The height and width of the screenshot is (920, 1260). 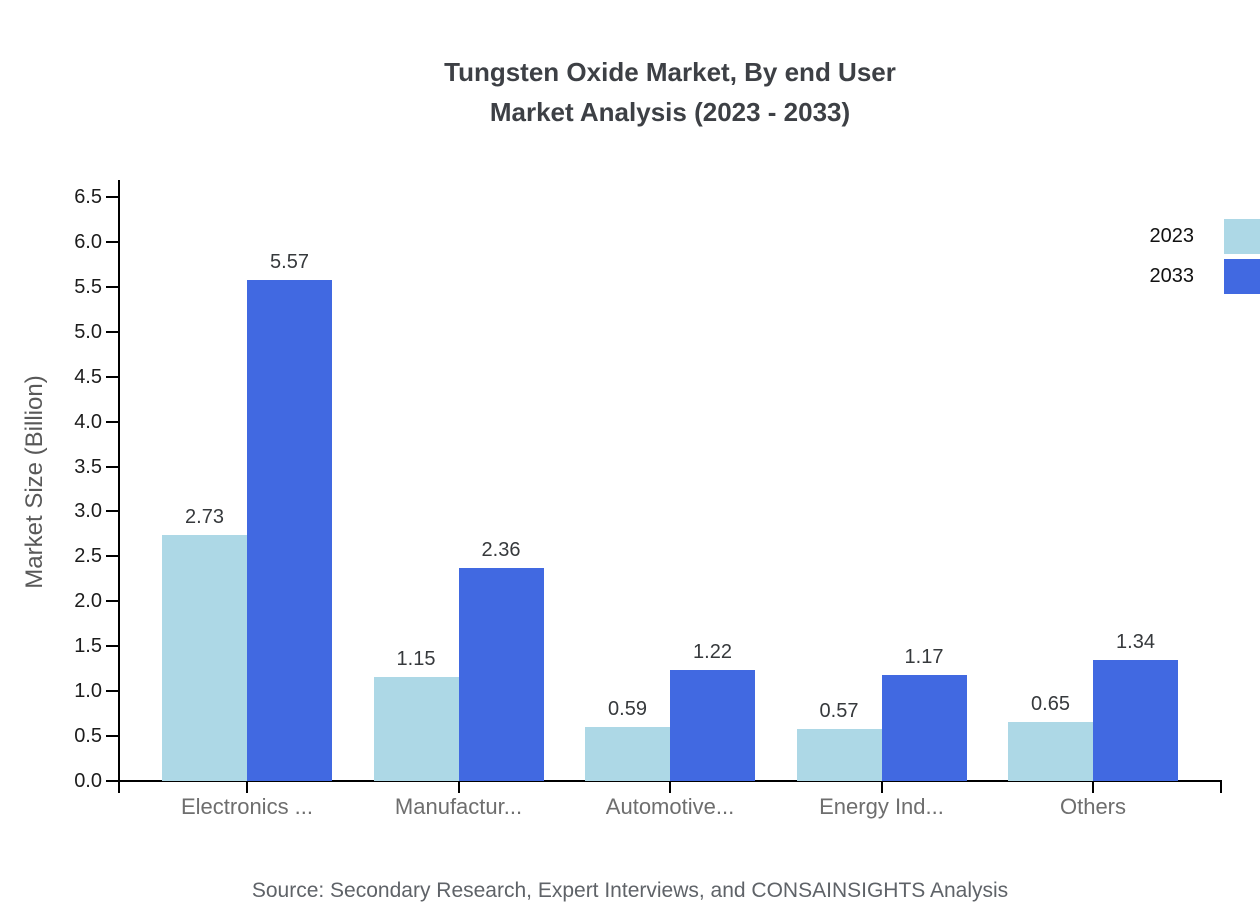 I want to click on legend-item-2033: 2033, so click(x=1205, y=276).